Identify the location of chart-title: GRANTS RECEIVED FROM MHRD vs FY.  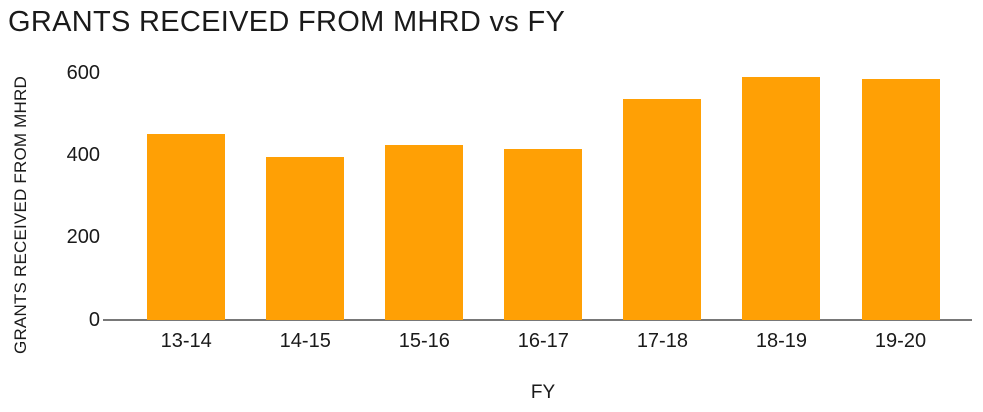
(287, 22).